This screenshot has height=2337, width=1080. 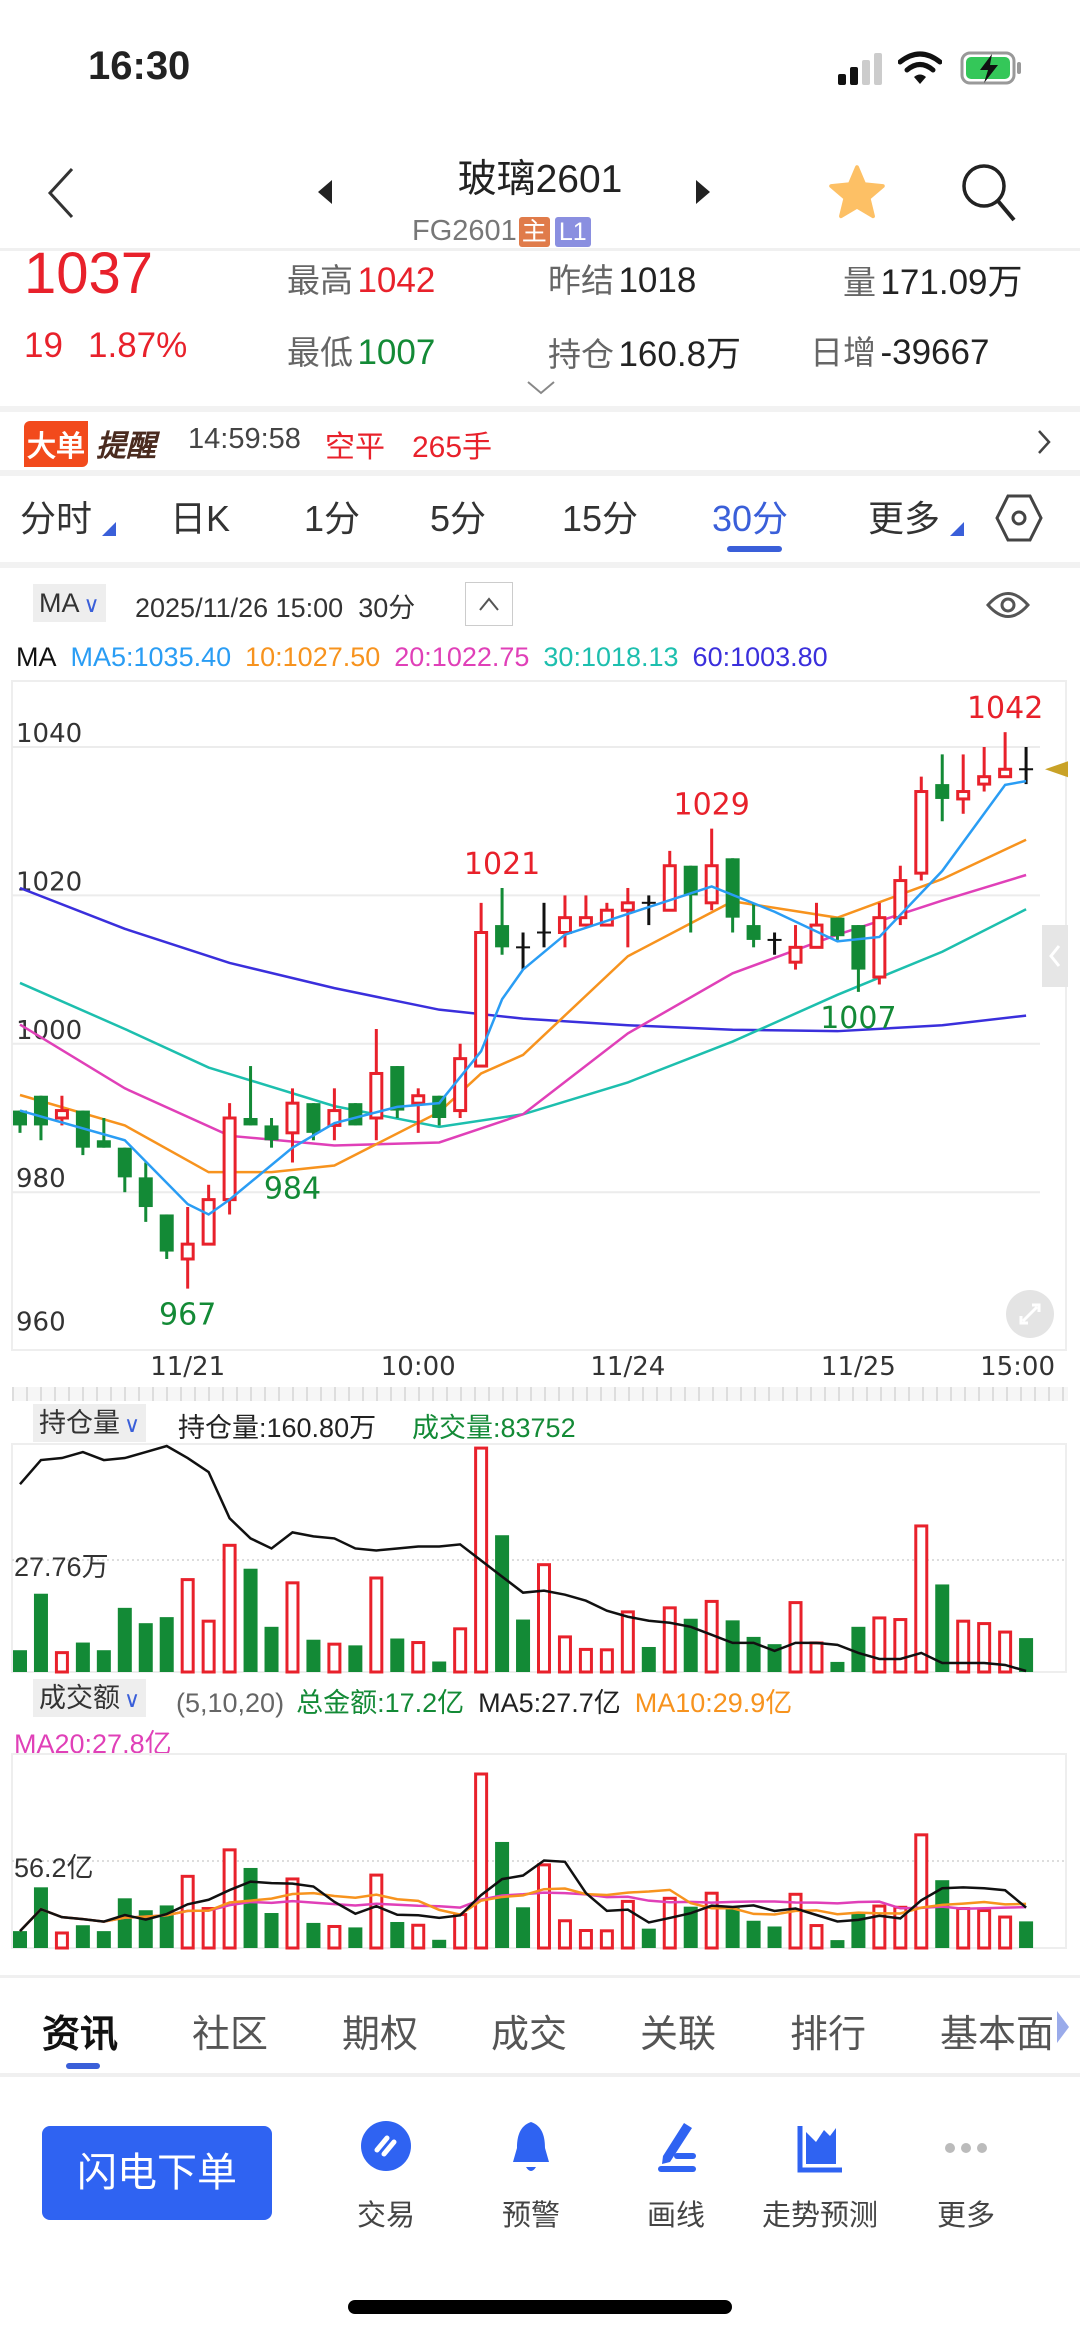 I want to click on daily-increase-label: 日增, so click(x=843, y=352).